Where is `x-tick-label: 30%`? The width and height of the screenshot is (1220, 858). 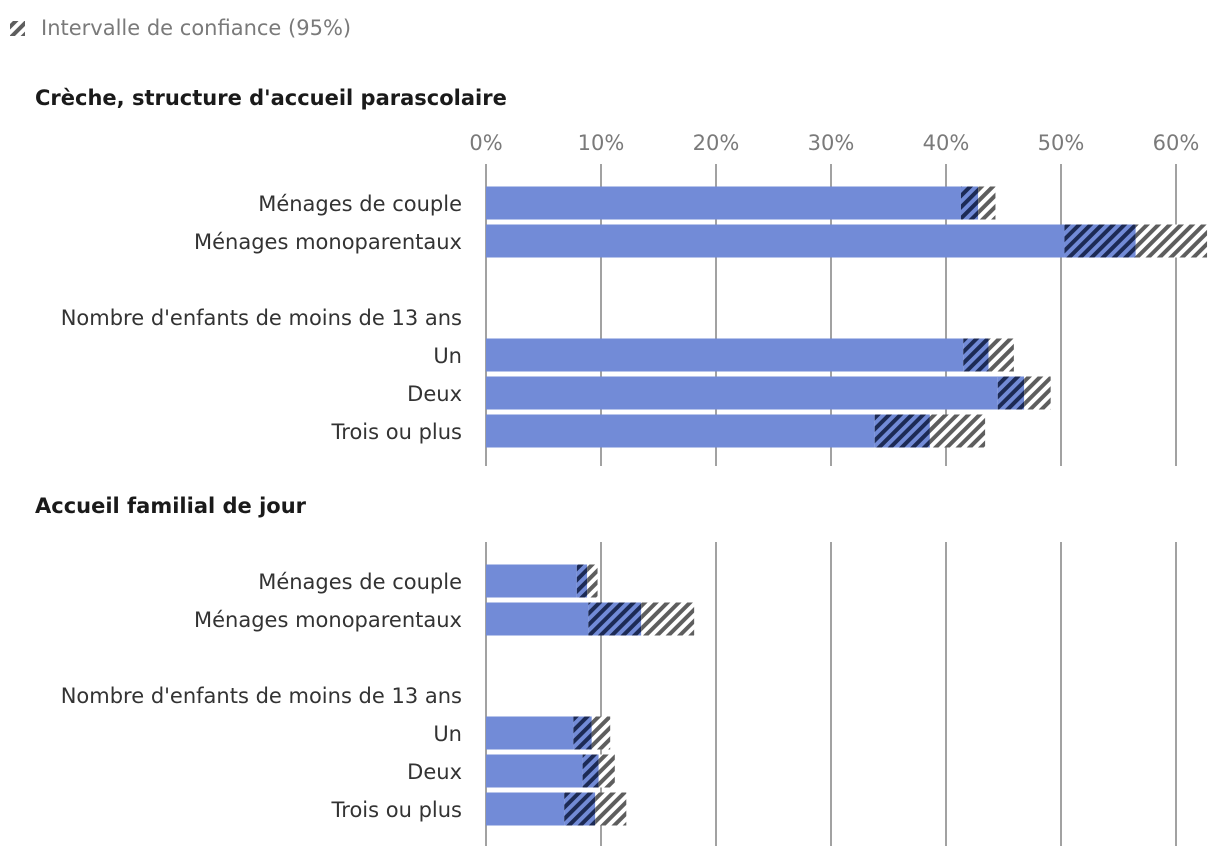 x-tick-label: 30% is located at coordinates (831, 143).